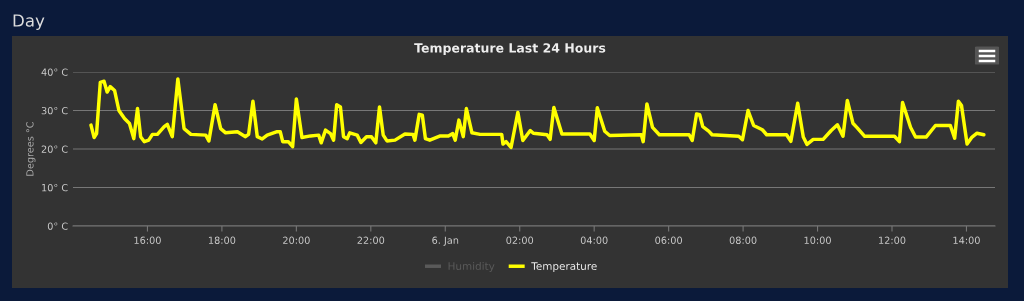  What do you see at coordinates (817, 240) in the screenshot?
I see `x-tick-label: 10:00` at bounding box center [817, 240].